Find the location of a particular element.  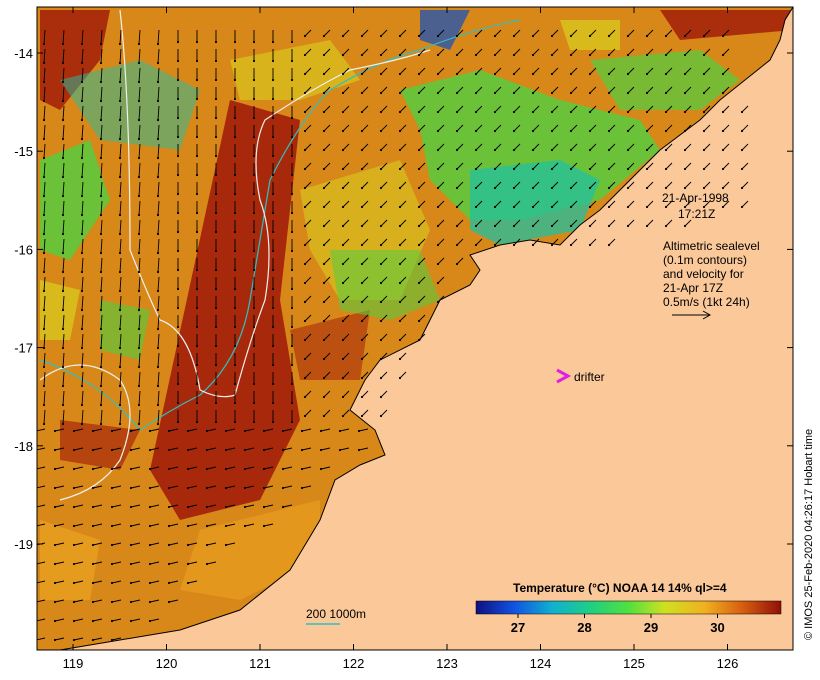

sst-patch is located at coordinates (665, 80).